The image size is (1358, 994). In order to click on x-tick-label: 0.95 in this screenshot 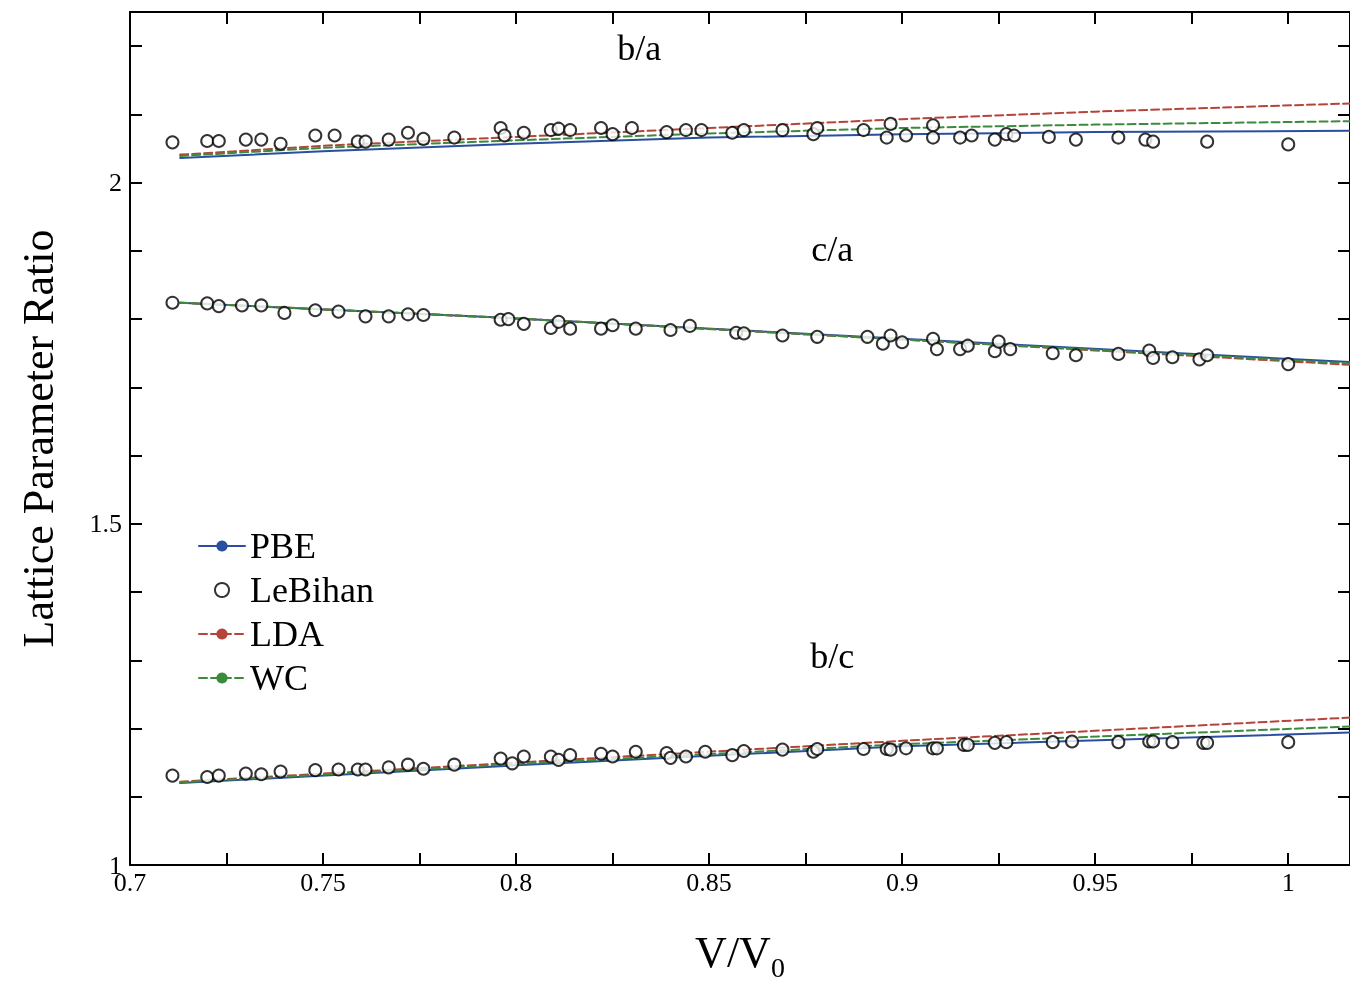, I will do `click(1095, 882)`.